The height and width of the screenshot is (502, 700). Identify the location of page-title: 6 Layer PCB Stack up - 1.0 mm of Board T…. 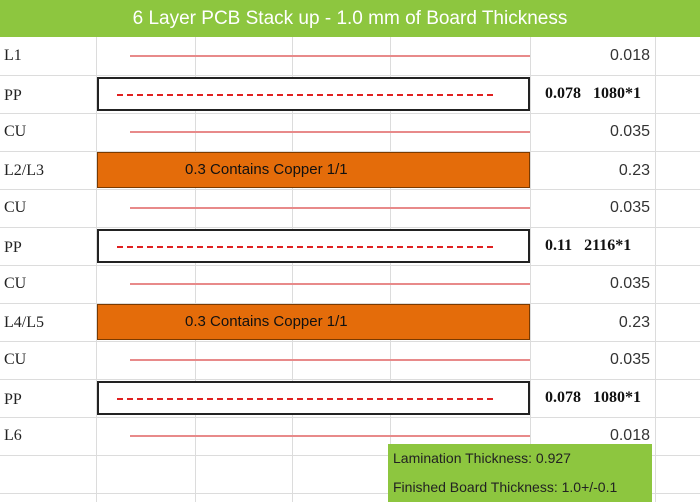
(350, 18).